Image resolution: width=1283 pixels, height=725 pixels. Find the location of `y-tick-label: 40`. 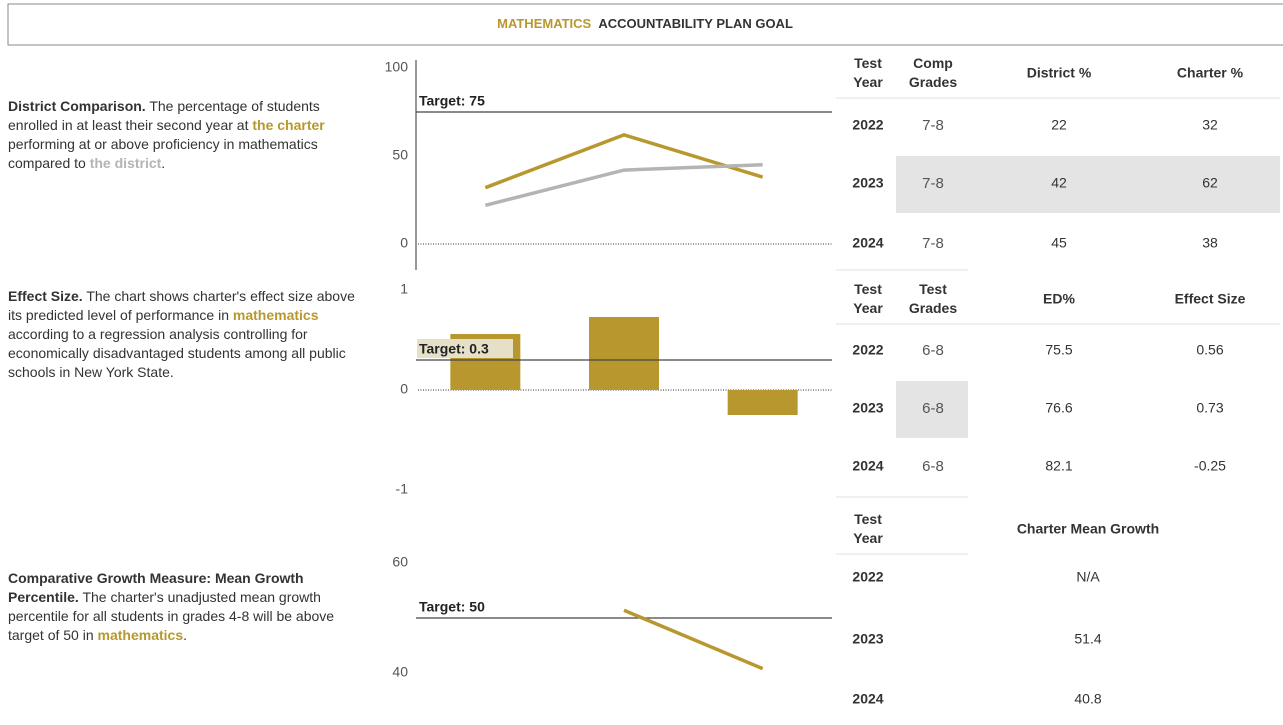

y-tick-label: 40 is located at coordinates (400, 672).